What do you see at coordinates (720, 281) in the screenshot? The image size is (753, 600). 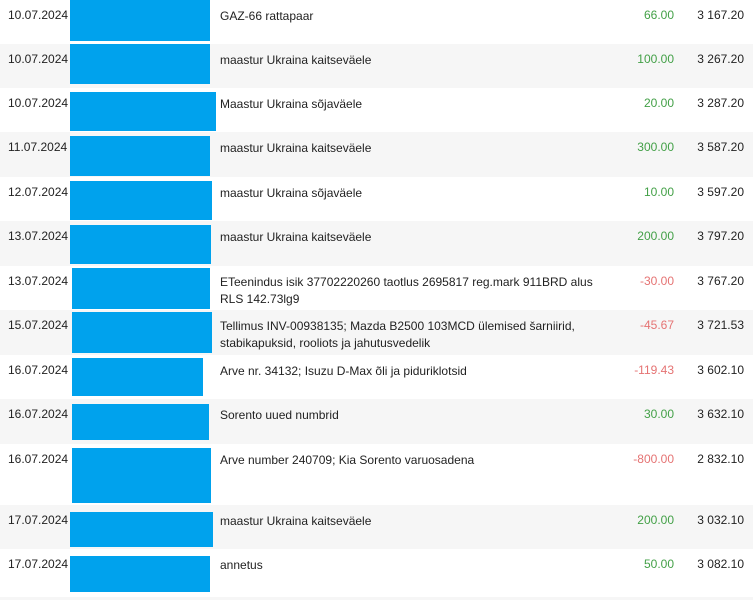 I see `transaction-balance: 3 767.20` at bounding box center [720, 281].